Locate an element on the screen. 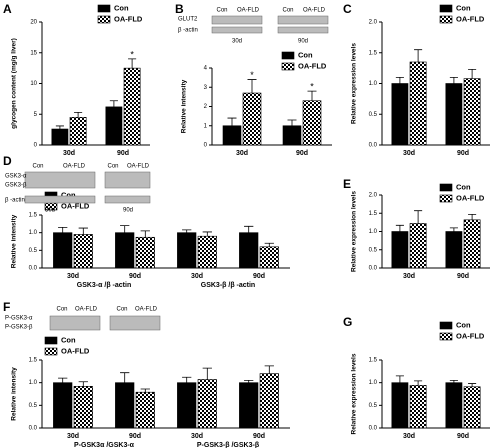 This screenshot has height=448, width=500. blot-label: P-GSK3-β is located at coordinates (19, 328).